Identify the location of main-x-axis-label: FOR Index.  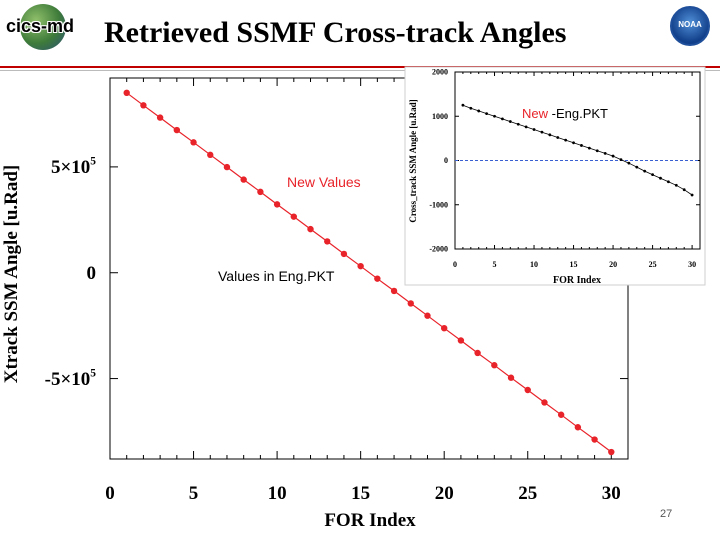
(370, 520).